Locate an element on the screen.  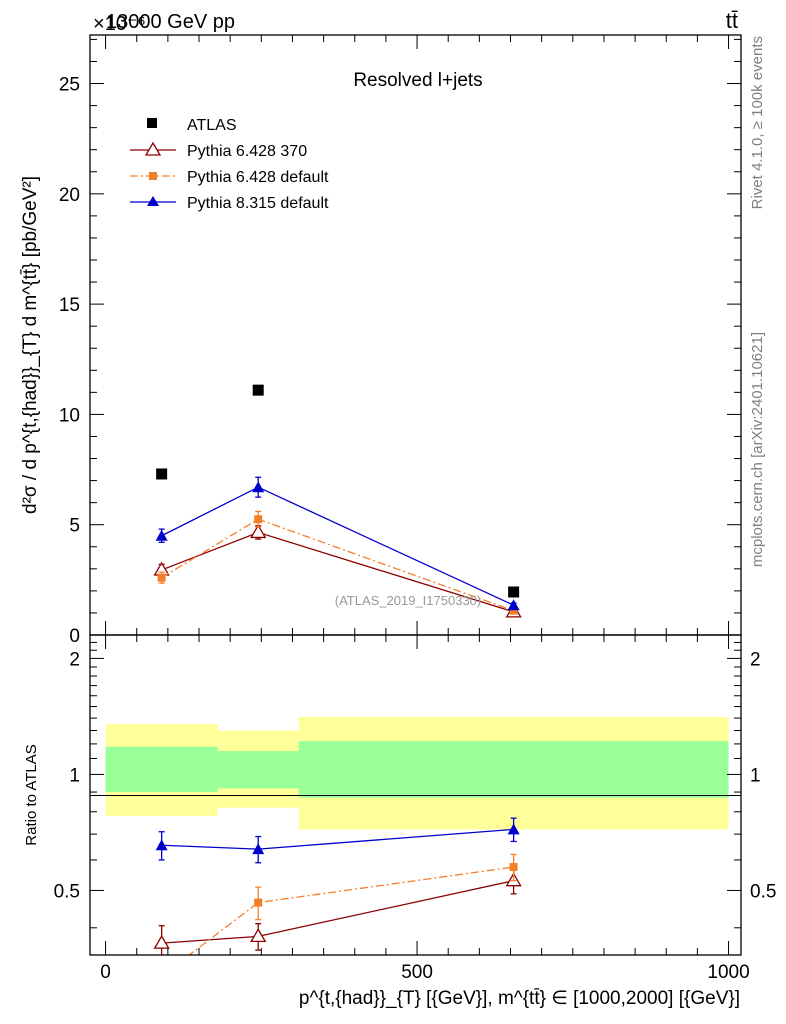
process-label: tt̄ is located at coordinates (732, 20).